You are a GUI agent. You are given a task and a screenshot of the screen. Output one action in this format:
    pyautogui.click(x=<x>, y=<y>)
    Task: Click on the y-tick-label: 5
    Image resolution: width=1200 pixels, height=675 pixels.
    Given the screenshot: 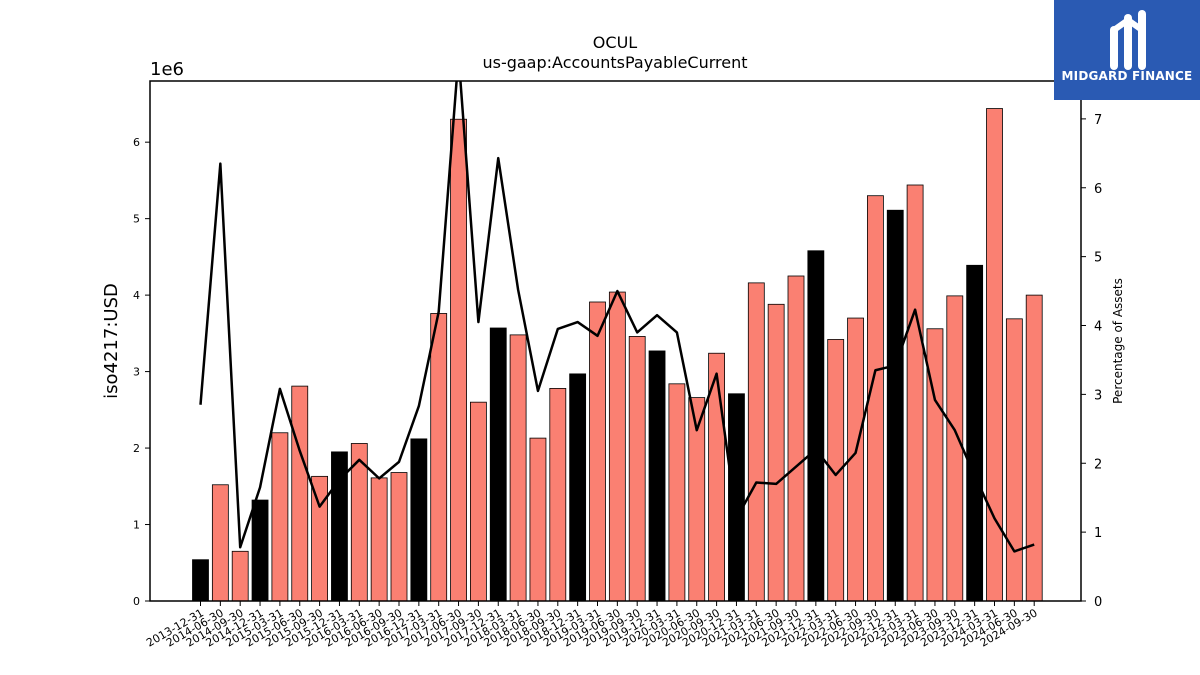 What is the action you would take?
    pyautogui.click(x=136, y=219)
    